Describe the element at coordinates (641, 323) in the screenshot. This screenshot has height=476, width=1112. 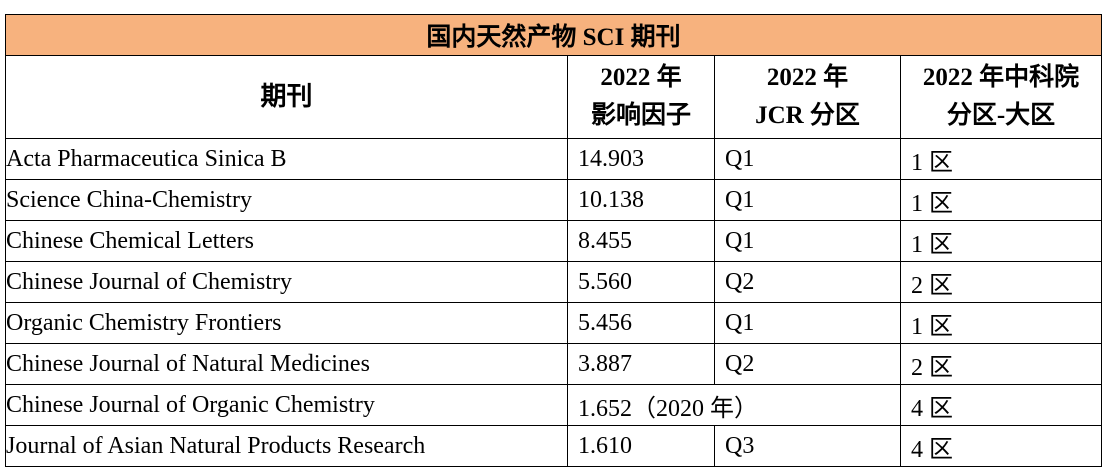
I see `impact-factor: 5.456` at that location.